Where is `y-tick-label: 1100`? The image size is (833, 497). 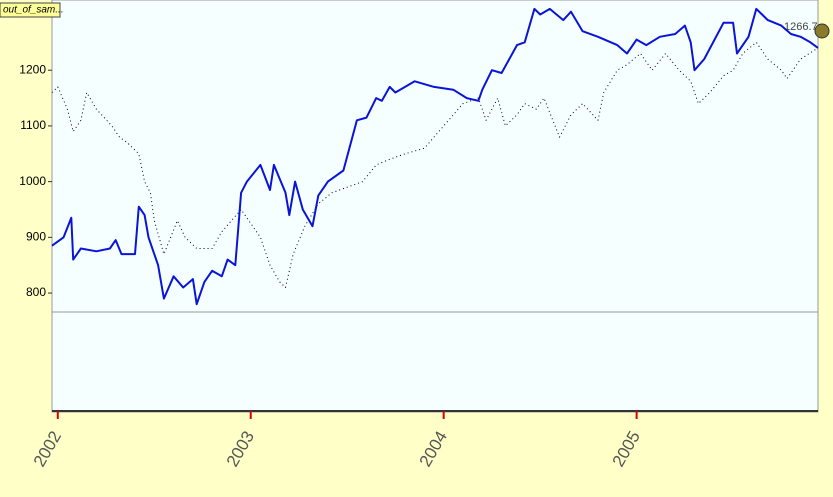
y-tick-label: 1100 is located at coordinates (33, 125).